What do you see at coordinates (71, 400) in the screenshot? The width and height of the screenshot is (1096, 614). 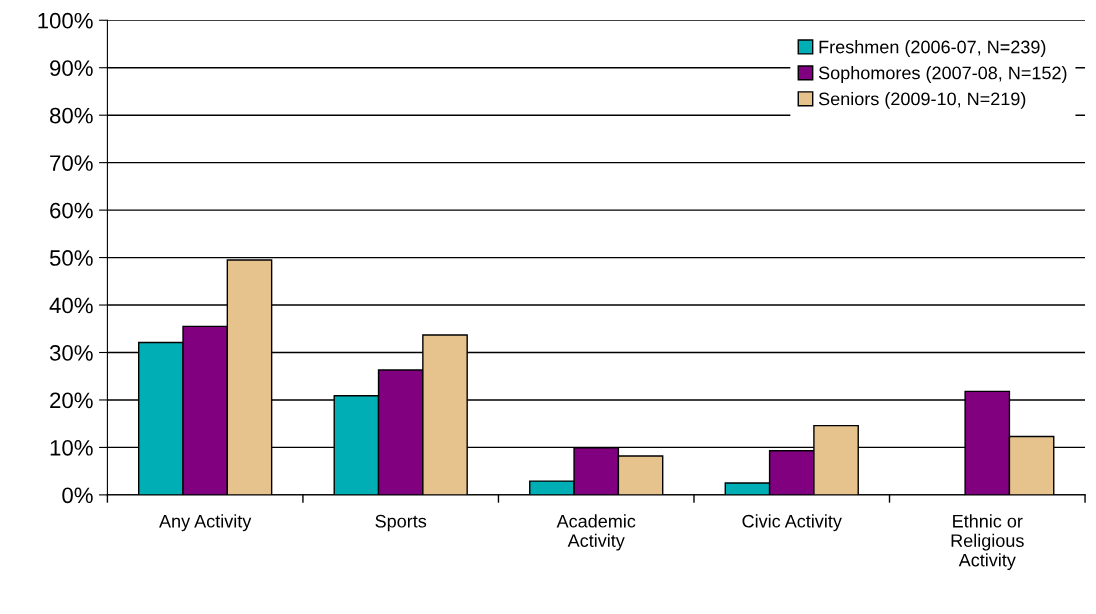 I see `y-tick-label: 20%` at bounding box center [71, 400].